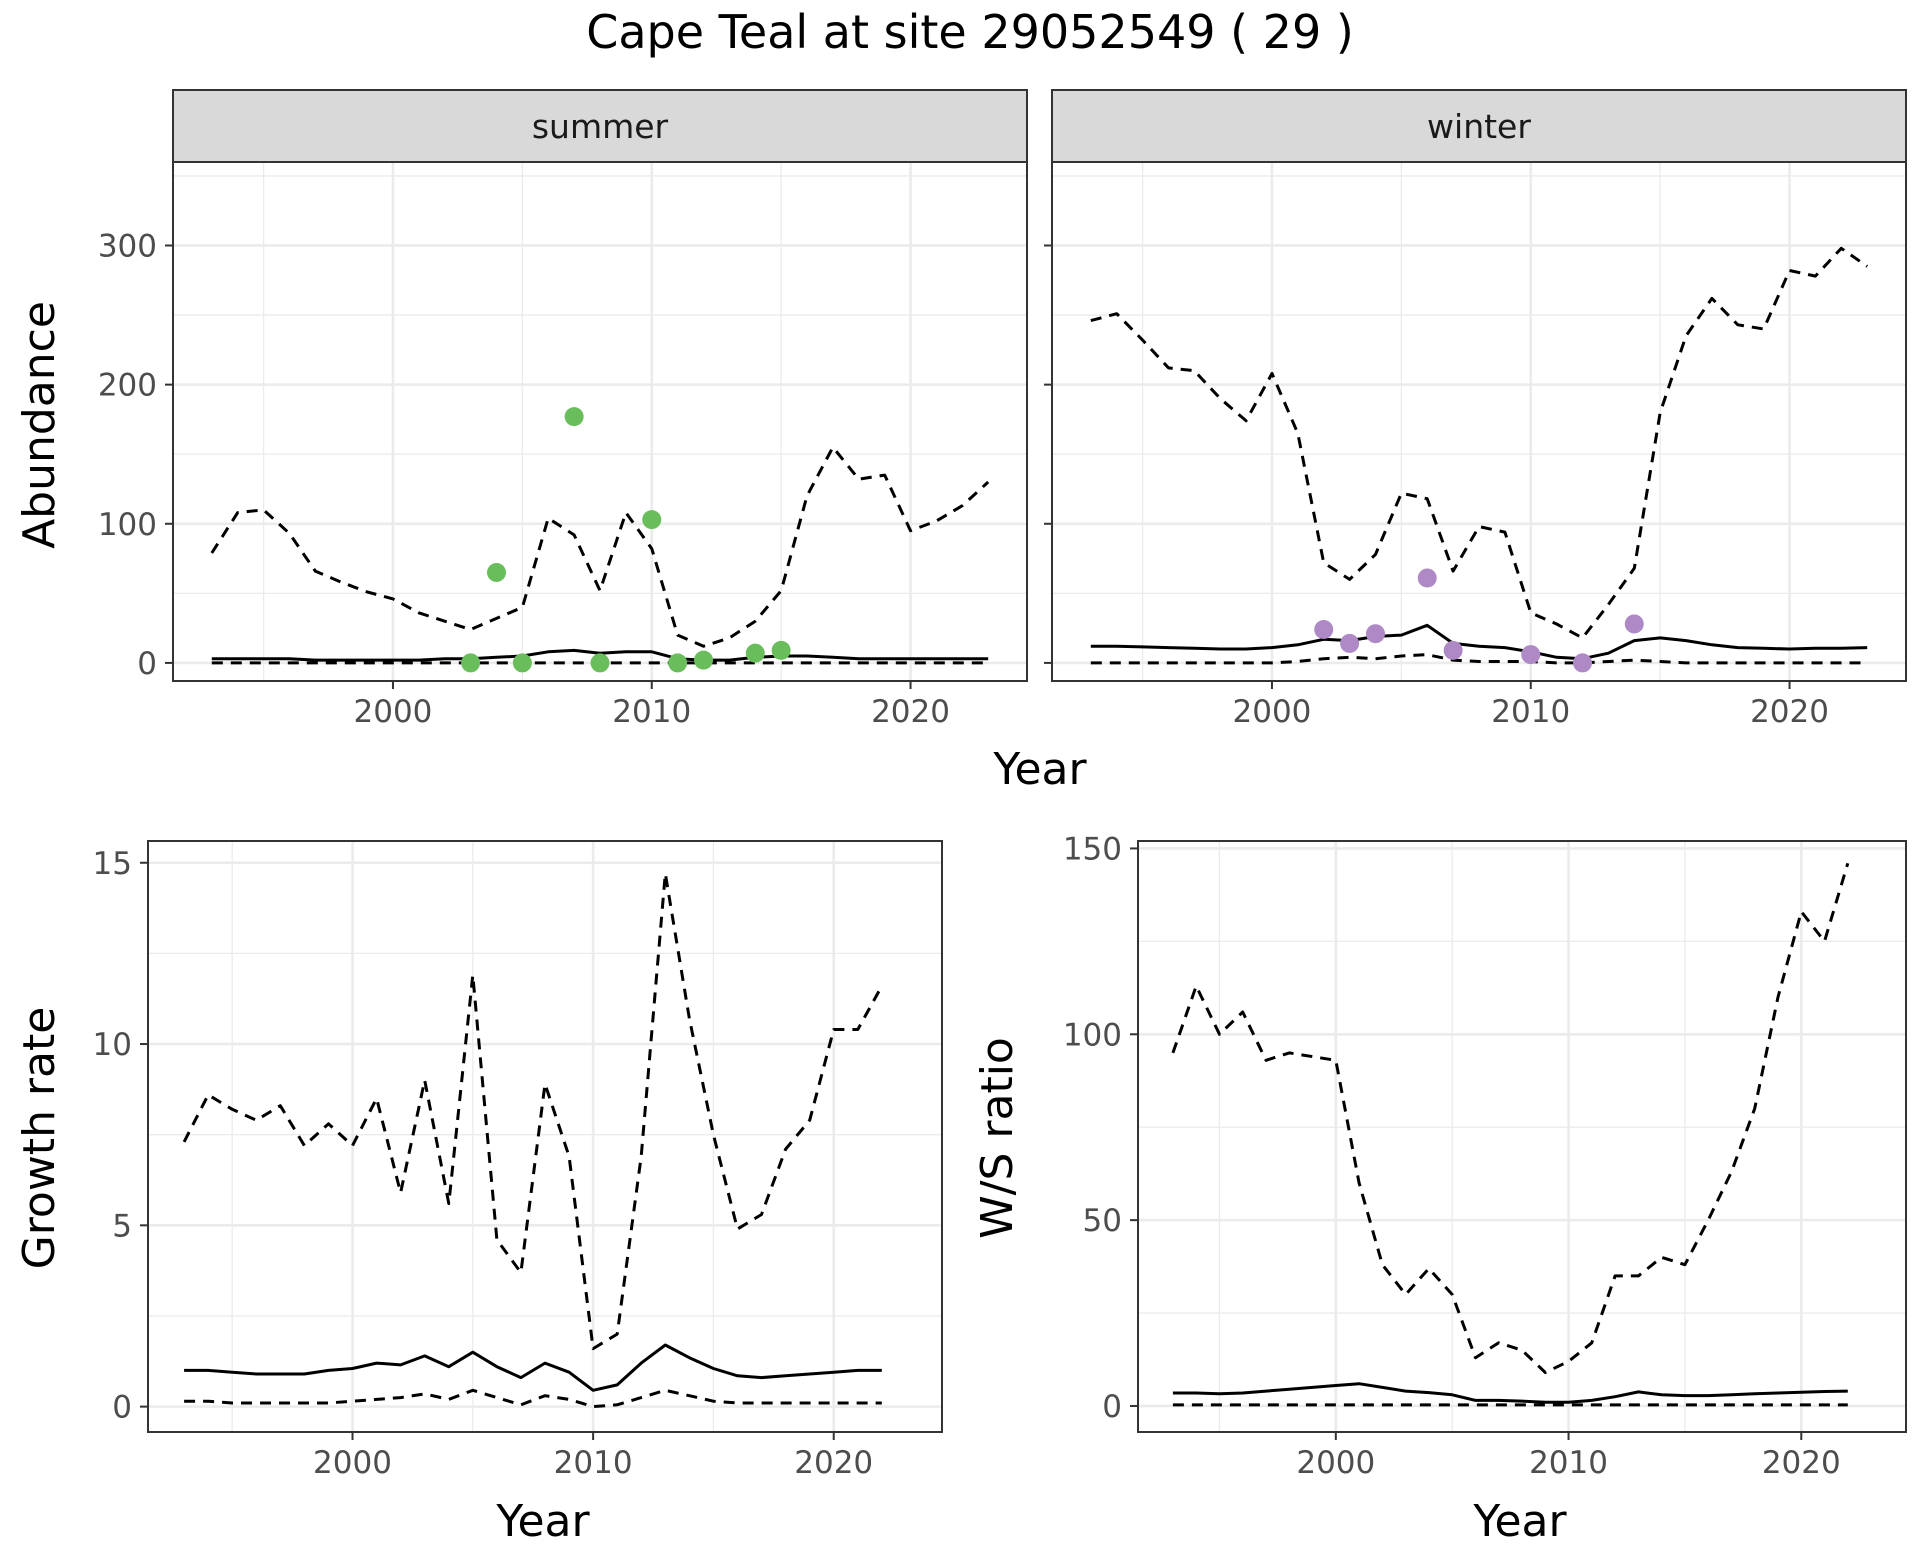 This screenshot has width=1920, height=1560. I want to click on y-tick-label: 10, so click(112, 1045).